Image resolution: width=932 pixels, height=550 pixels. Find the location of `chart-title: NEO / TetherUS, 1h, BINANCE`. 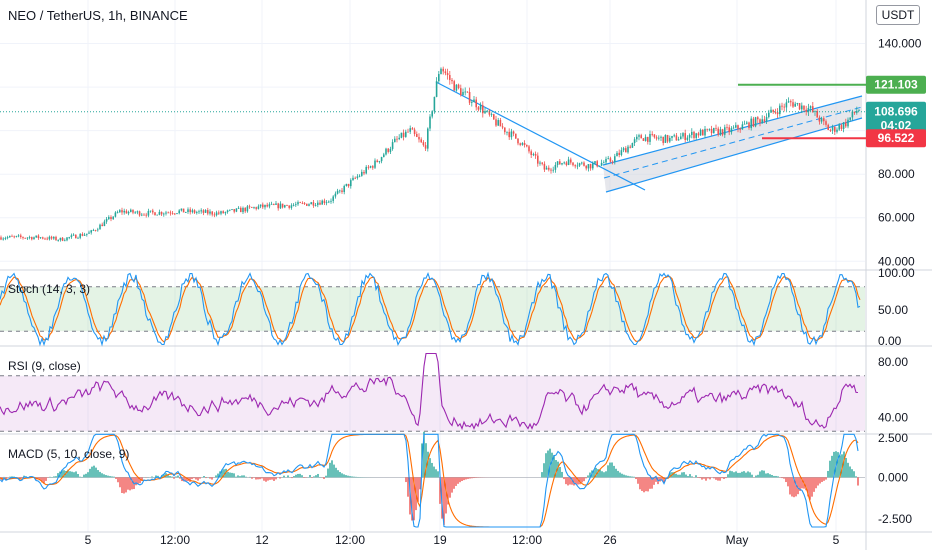

chart-title: NEO / TetherUS, 1h, BINANCE is located at coordinates (98, 15).